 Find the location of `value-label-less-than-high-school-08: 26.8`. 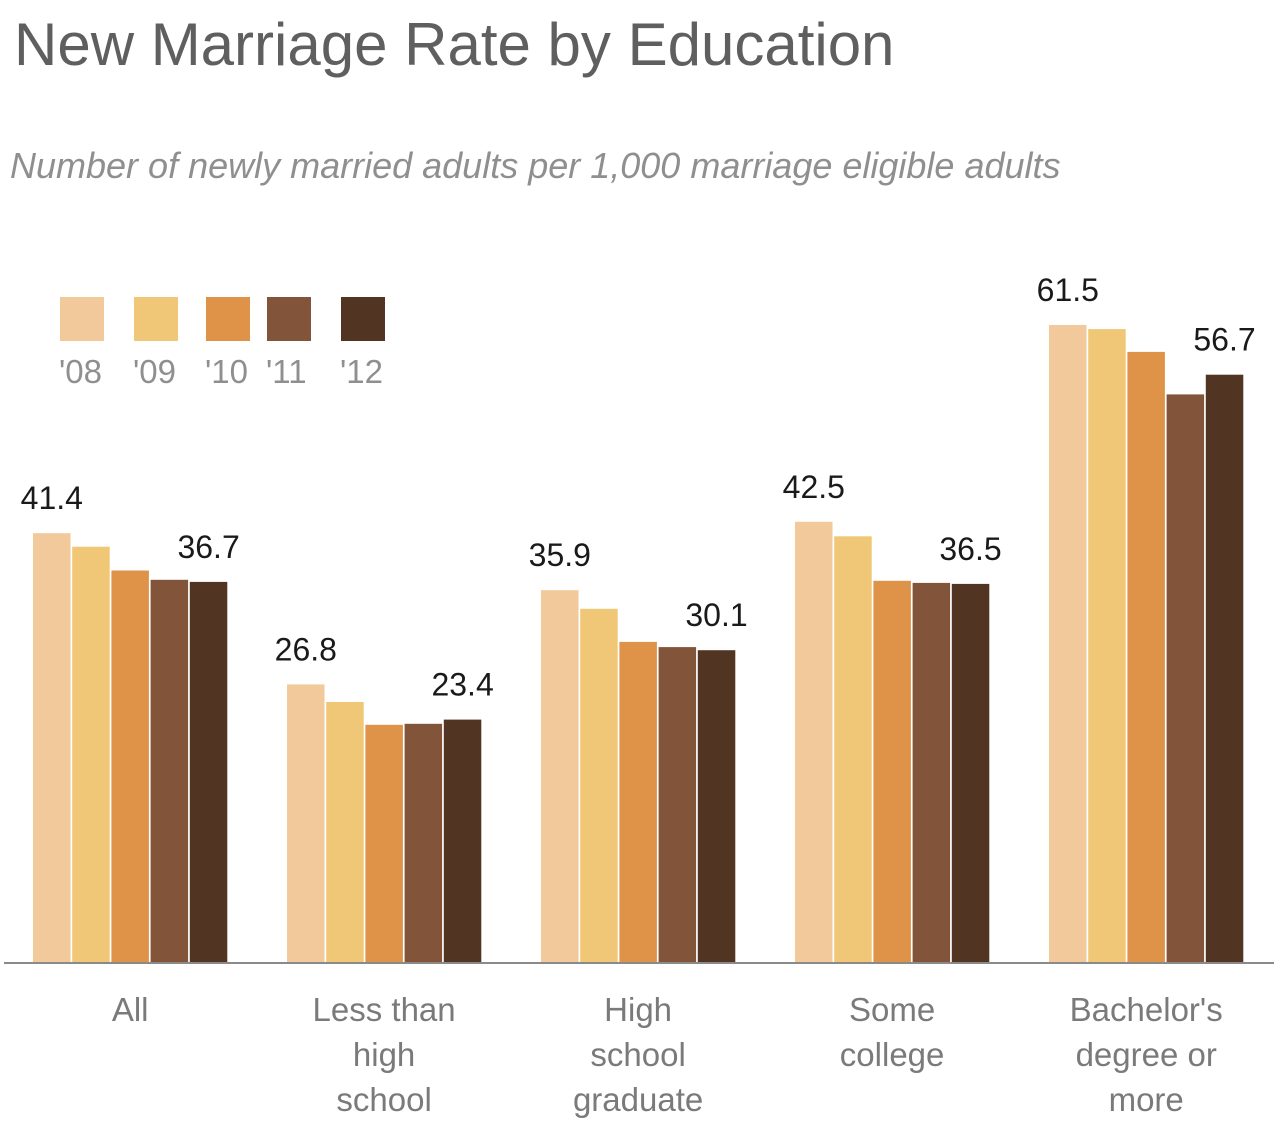

value-label-less-than-high-school-08: 26.8 is located at coordinates (306, 649).